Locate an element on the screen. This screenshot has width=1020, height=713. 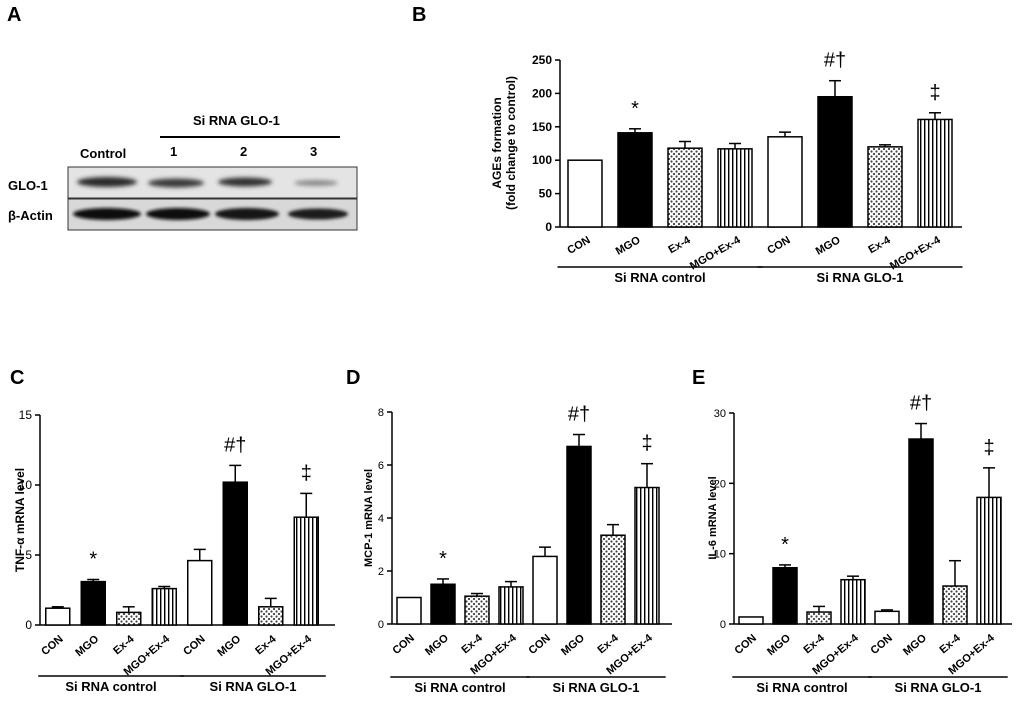
blot-lane-1: 1 is located at coordinates (174, 151).